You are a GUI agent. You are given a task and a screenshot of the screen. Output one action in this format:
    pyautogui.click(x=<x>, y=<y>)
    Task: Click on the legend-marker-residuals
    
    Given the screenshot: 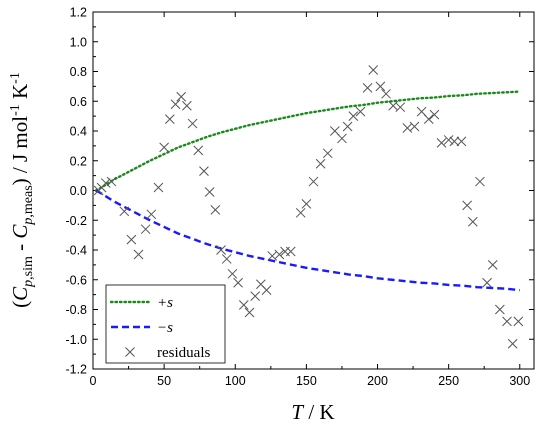 What is the action you would take?
    pyautogui.click(x=130, y=352)
    